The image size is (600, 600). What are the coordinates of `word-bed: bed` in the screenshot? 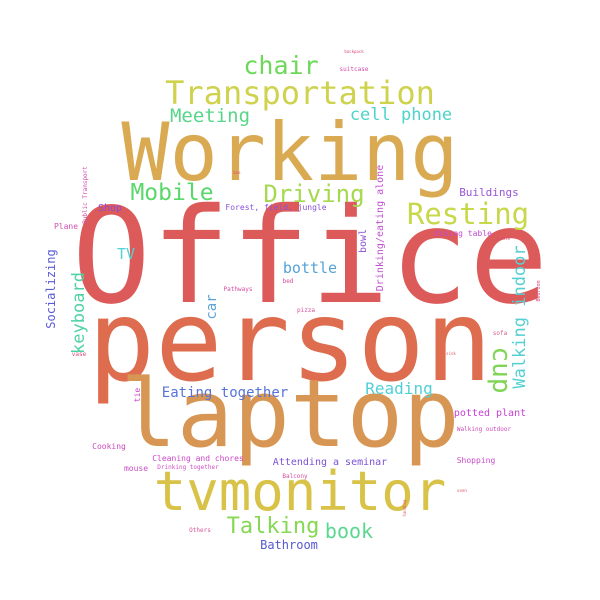 It's located at (288, 281).